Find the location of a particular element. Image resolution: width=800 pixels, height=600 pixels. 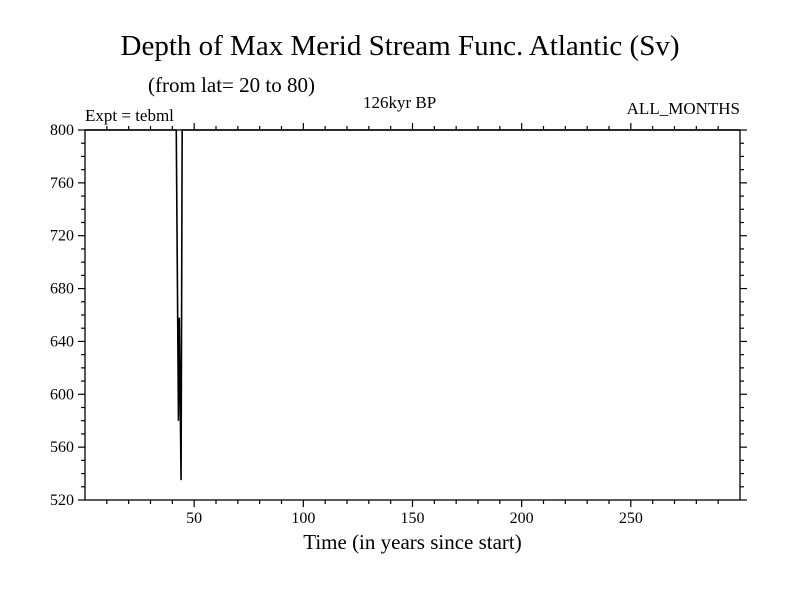

svg-text: 680 is located at coordinates (62, 289).